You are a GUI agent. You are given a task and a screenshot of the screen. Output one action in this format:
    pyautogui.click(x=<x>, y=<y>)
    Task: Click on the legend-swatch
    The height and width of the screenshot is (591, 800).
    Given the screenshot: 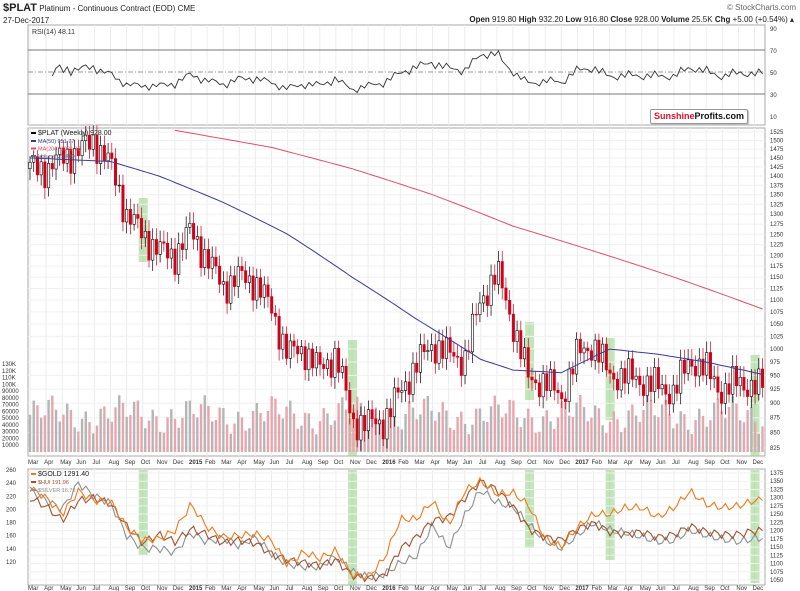 What is the action you would take?
    pyautogui.click(x=33, y=156)
    